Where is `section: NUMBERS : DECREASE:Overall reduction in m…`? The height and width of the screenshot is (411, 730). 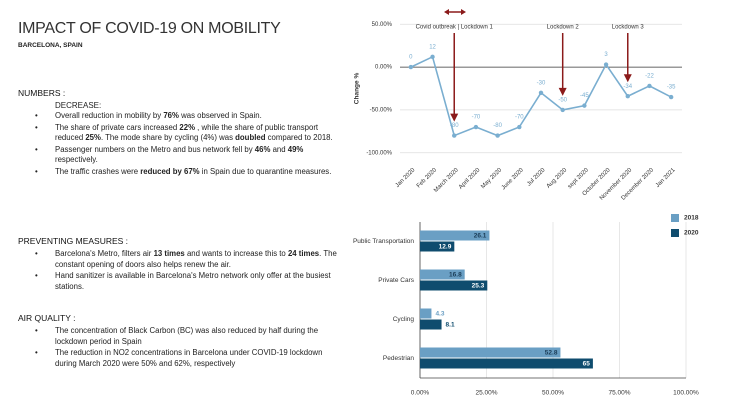 section: NUMBERS : DECREASE:Overall reduction in m… is located at coordinates (178, 133).